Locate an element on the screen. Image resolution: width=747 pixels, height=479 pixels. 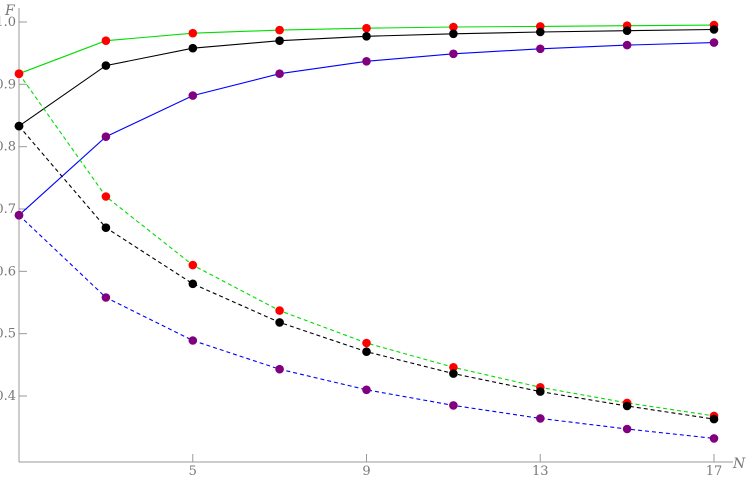
x-tick-label: 5 is located at coordinates (193, 471).